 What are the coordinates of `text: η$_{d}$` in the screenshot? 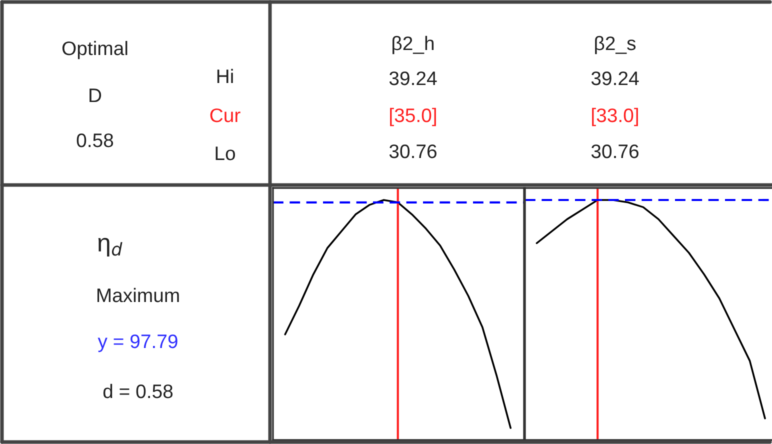 It's located at (110, 247).